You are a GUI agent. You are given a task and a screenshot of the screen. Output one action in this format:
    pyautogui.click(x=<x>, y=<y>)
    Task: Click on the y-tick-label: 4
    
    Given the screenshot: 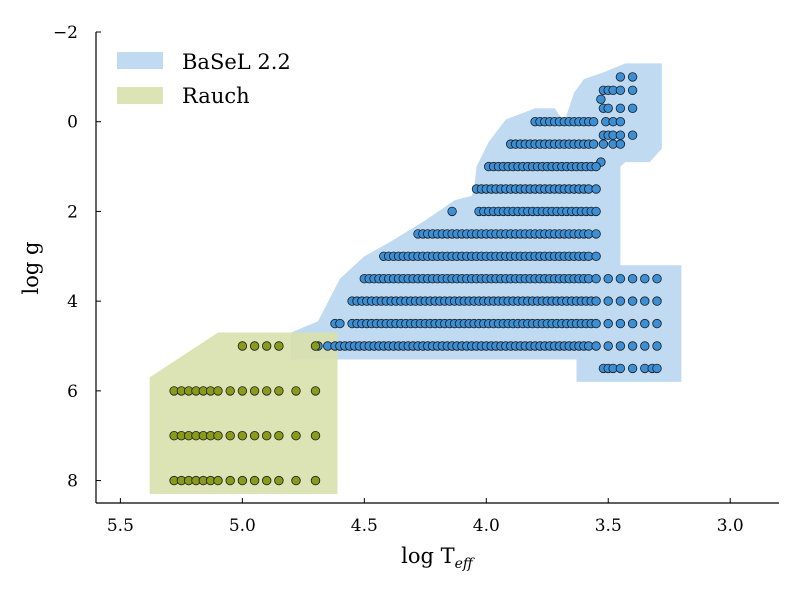 What is the action you would take?
    pyautogui.click(x=72, y=302)
    